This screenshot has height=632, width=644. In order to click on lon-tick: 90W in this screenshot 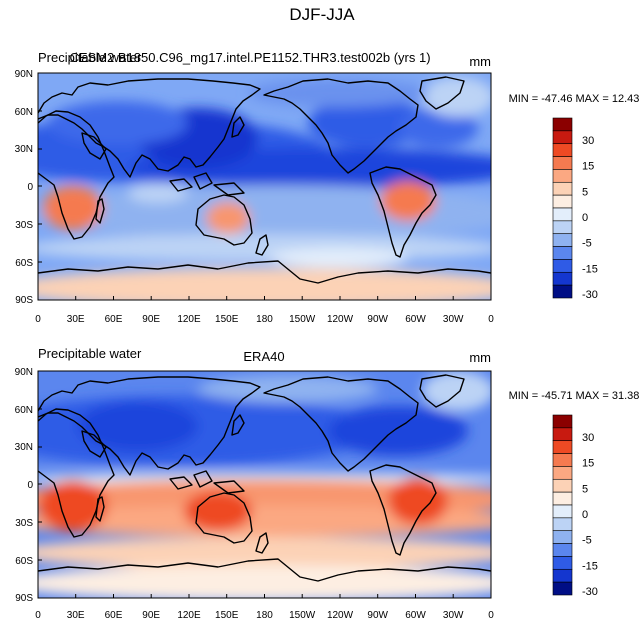, I will do `click(377, 615)`.